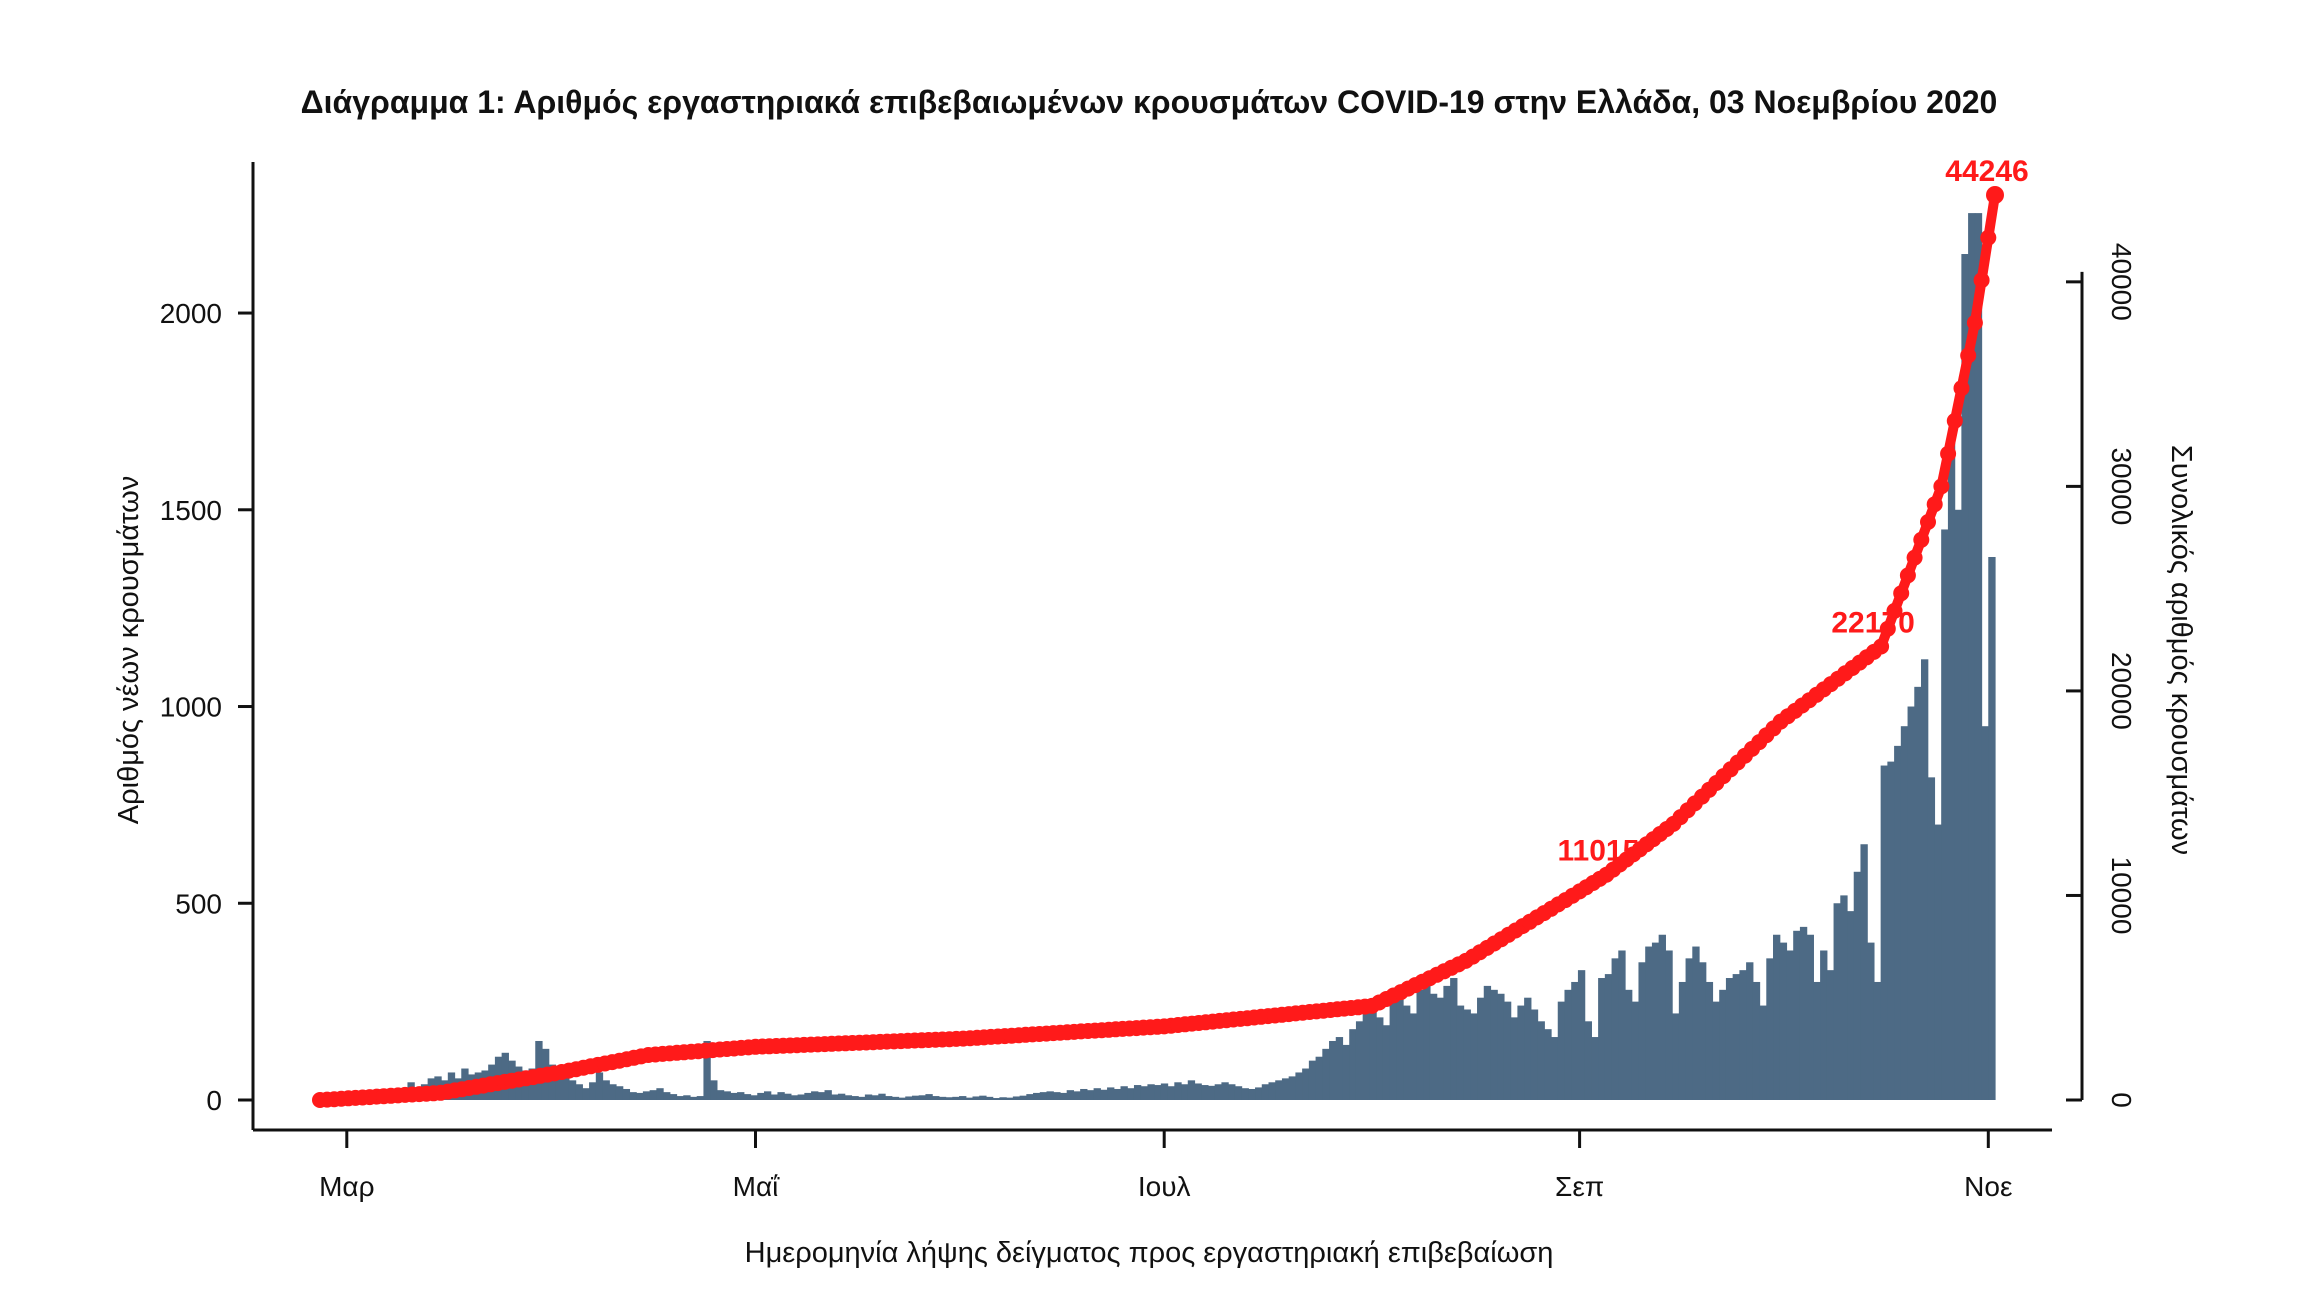 The width and height of the screenshot is (2298, 1300). I want to click on x-tick-label: Νοε, so click(1988, 1186).